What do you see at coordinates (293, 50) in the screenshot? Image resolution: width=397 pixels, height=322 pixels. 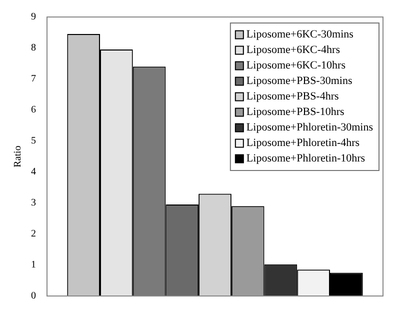 I see `legend-label: Liposome+6KC-4hrs` at bounding box center [293, 50].